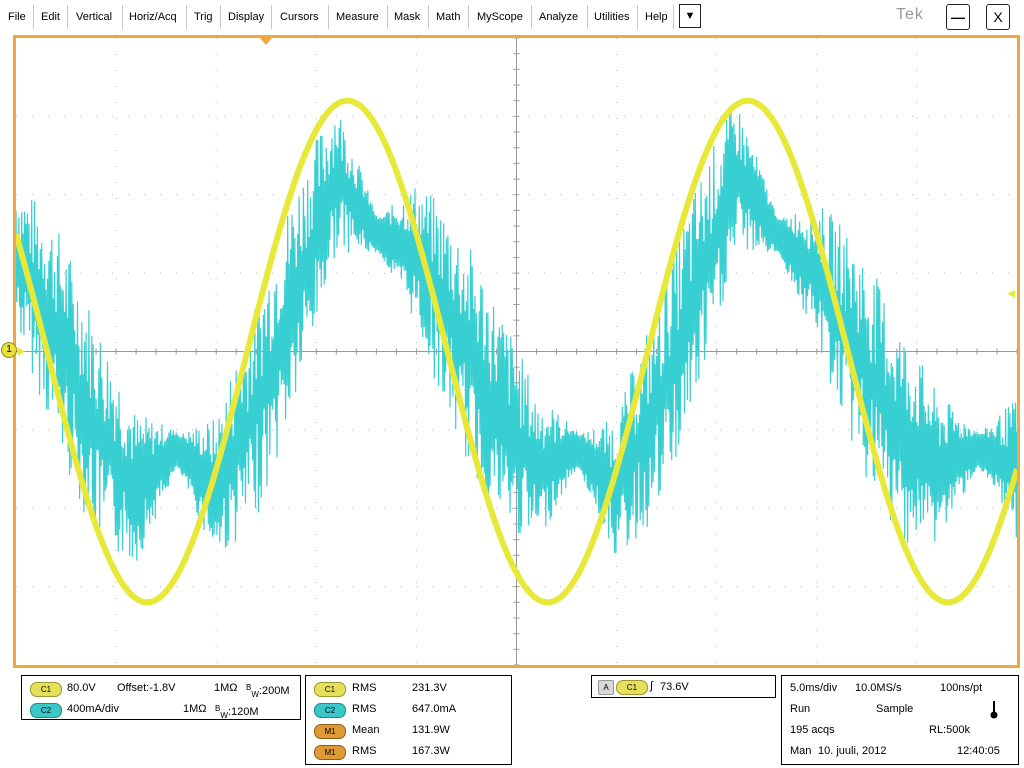 Image resolution: width=1024 pixels, height=768 pixels. I want to click on menu-measure: Measure, so click(357, 17).